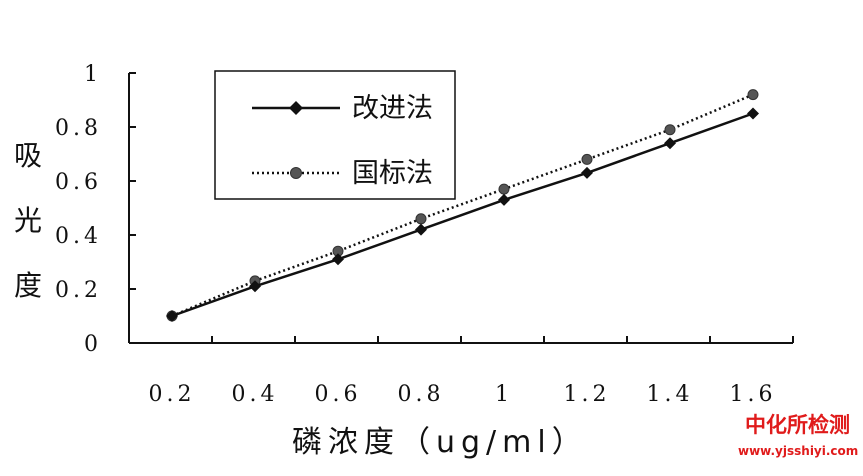 The height and width of the screenshot is (476, 863). What do you see at coordinates (78, 182) in the screenshot?
I see `y-tick-label: 0.6` at bounding box center [78, 182].